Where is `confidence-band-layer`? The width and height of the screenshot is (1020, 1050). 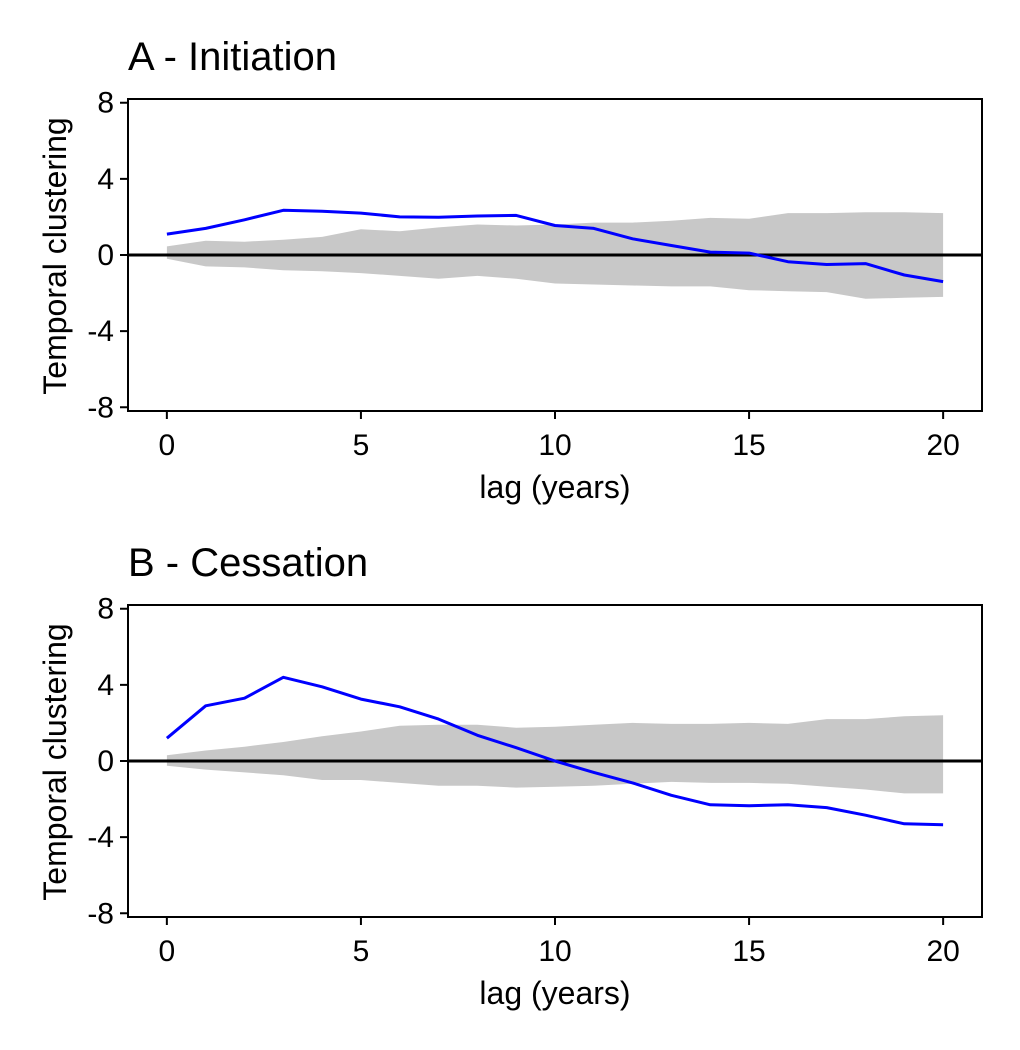
confidence-band-layer is located at coordinates (555, 754).